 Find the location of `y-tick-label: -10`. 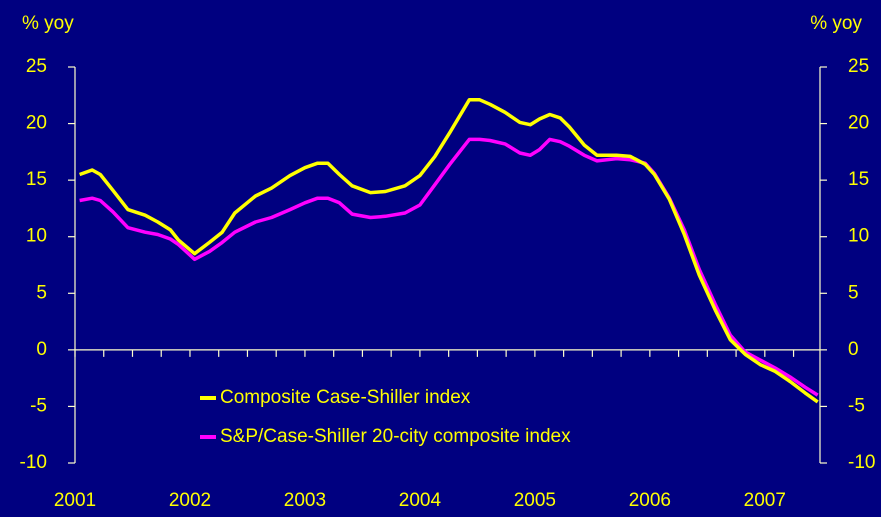

y-tick-label: -10 is located at coordinates (33, 462).